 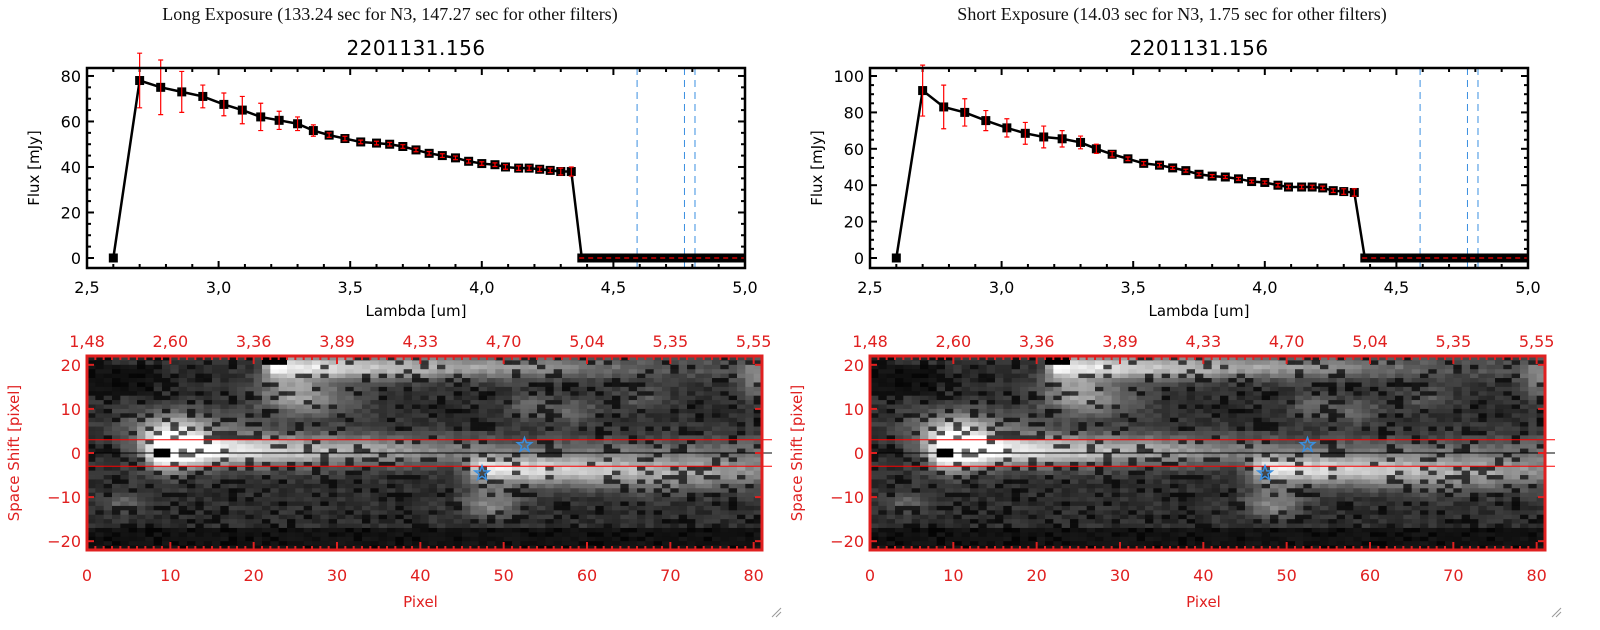 I want to click on error-bar, so click(x=1128, y=159).